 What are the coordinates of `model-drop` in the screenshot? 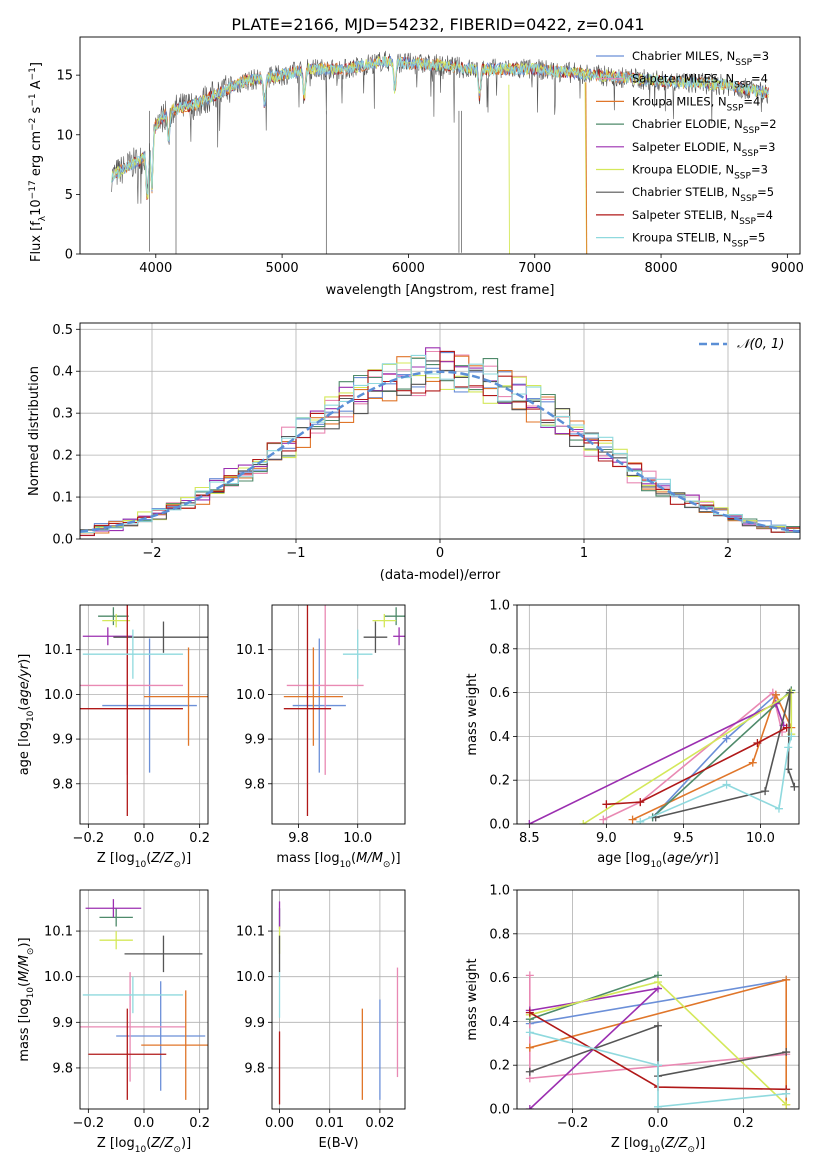 It's located at (586, 168).